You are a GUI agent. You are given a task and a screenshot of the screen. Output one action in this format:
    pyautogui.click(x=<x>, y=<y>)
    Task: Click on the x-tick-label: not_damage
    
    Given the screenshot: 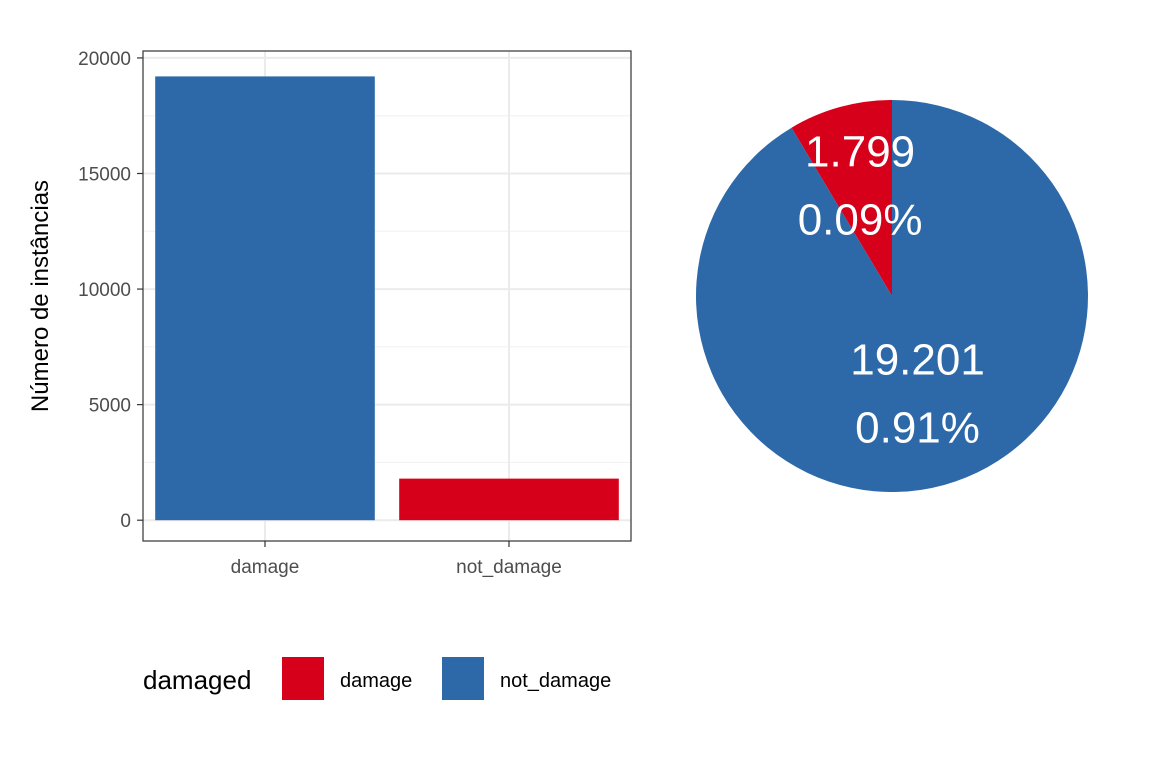 What is the action you would take?
    pyautogui.click(x=509, y=567)
    